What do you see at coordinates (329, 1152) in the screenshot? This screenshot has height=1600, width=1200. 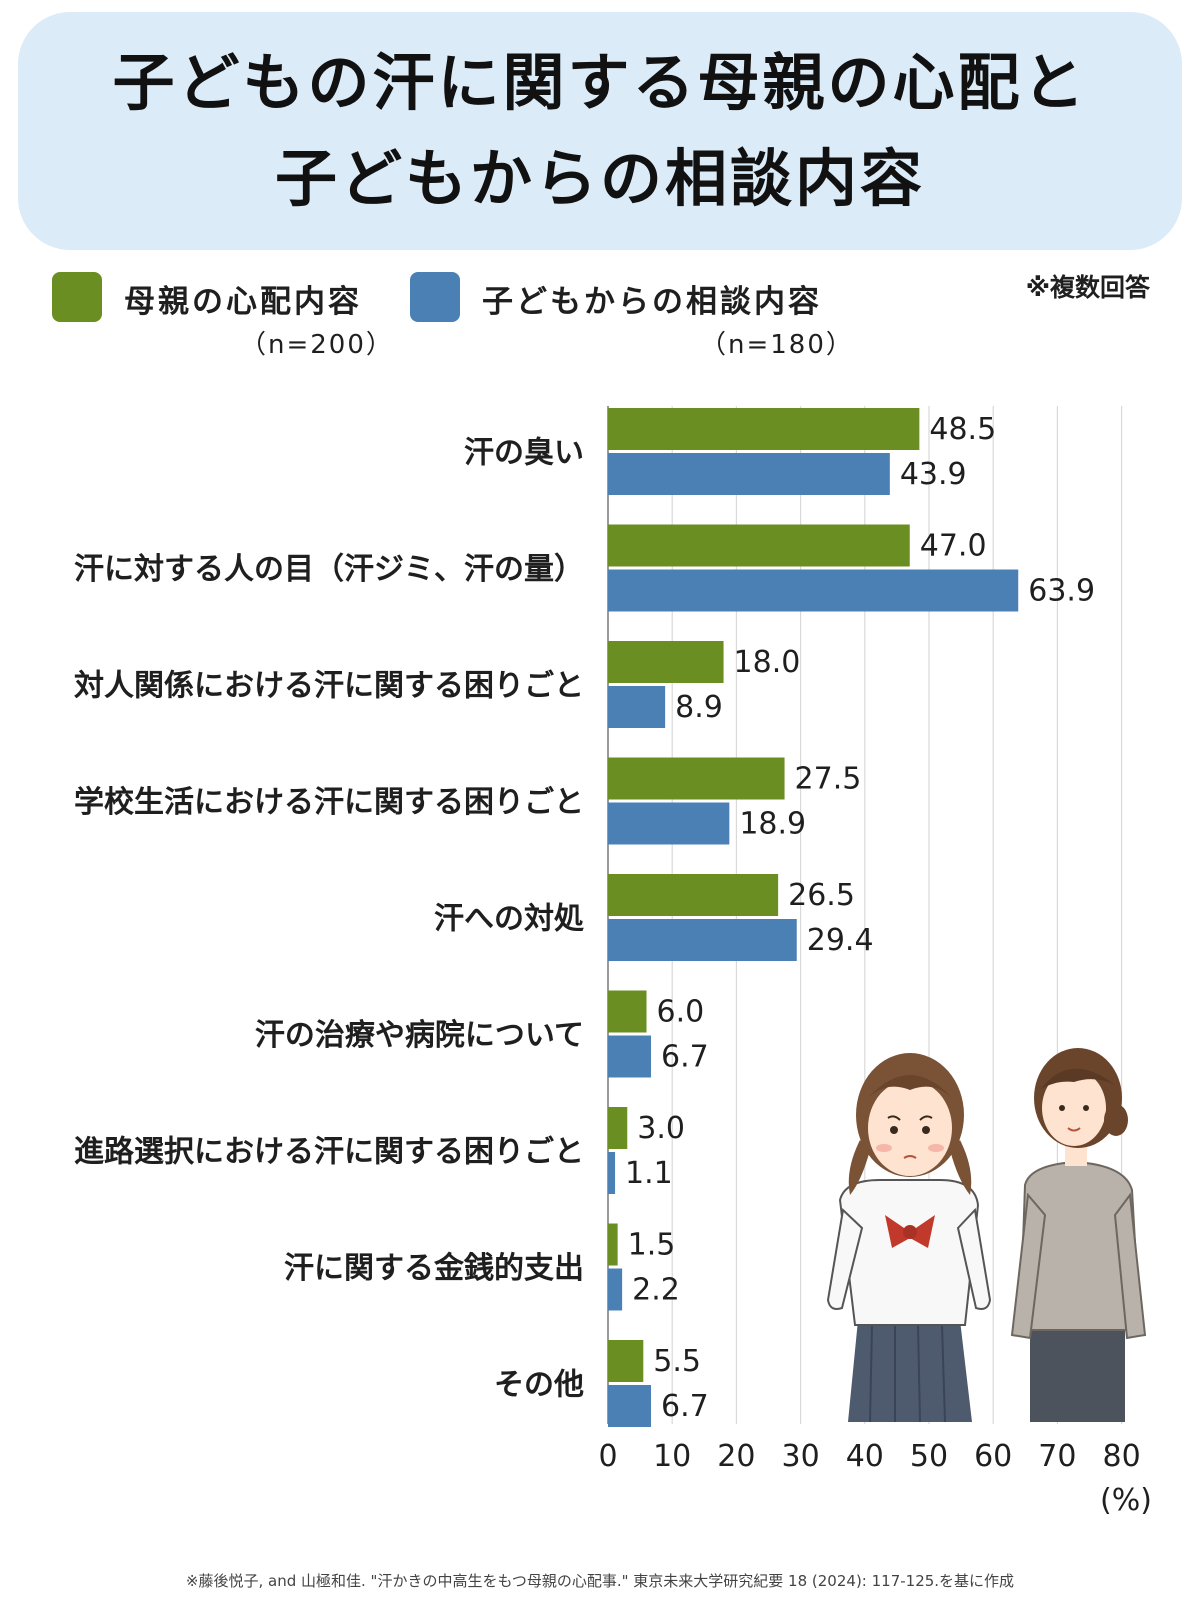 I see `category-label: 進路選択における汗に関する困りごと` at bounding box center [329, 1152].